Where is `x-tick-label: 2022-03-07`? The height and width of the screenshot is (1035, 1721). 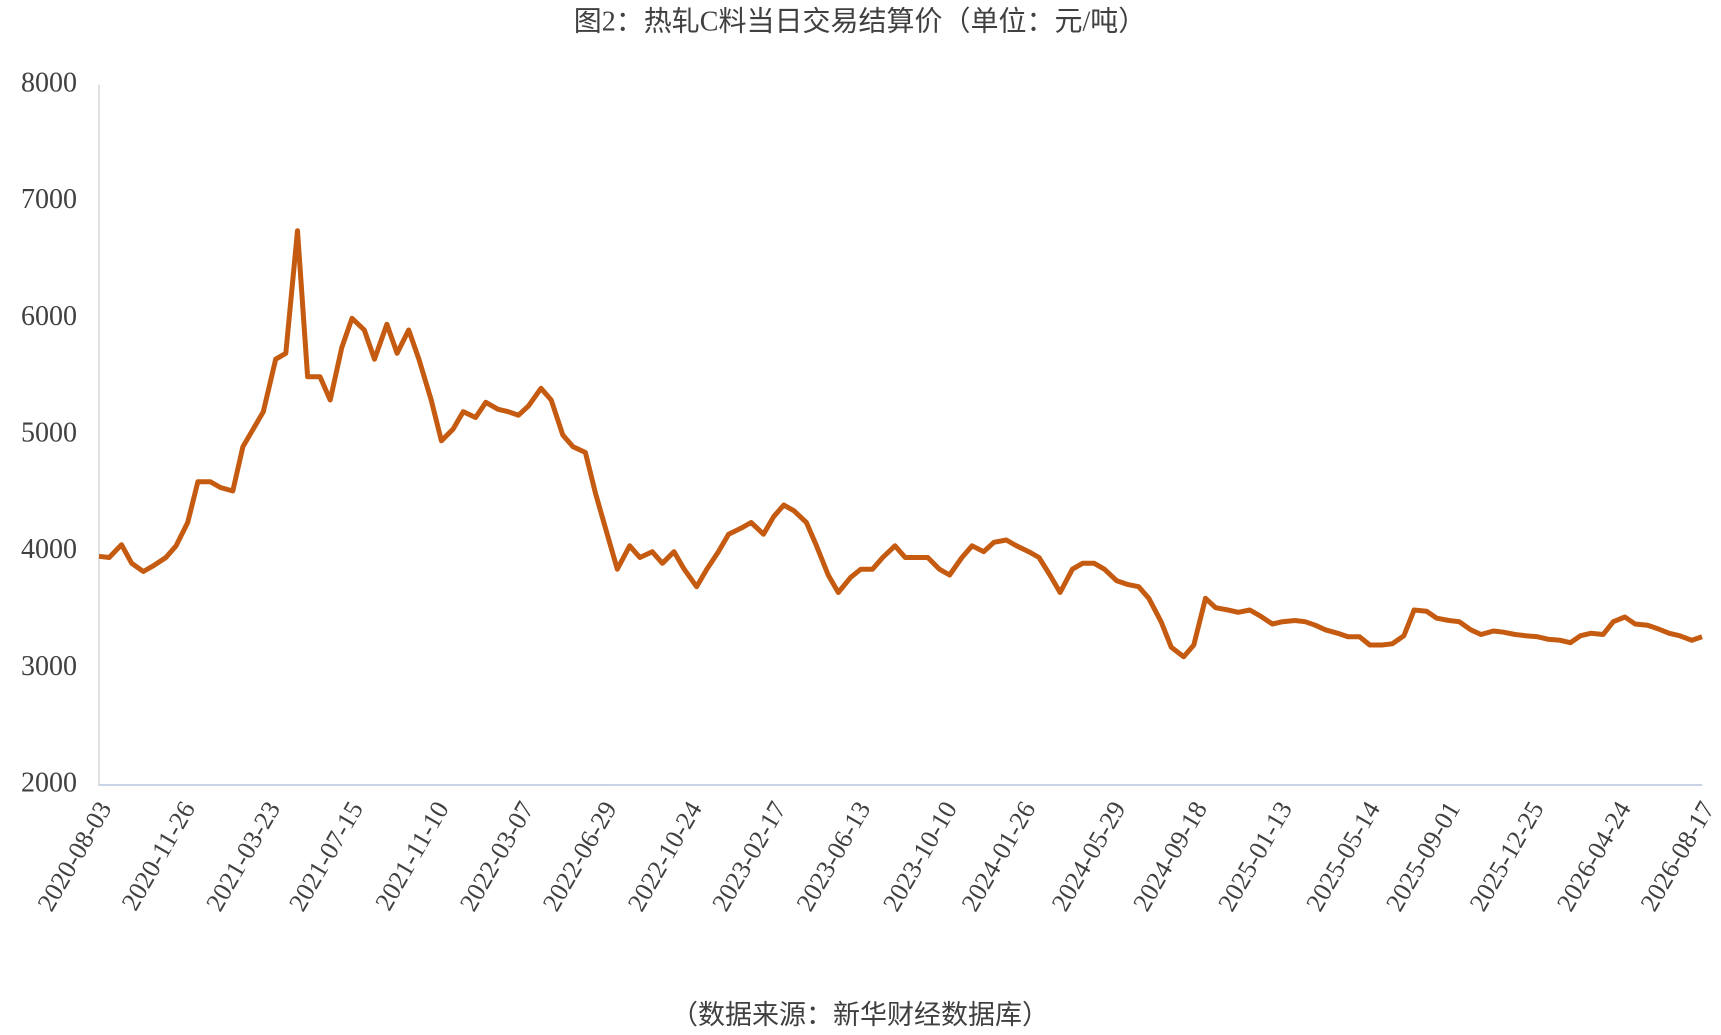 x-tick-label: 2022-03-07 is located at coordinates (497, 856).